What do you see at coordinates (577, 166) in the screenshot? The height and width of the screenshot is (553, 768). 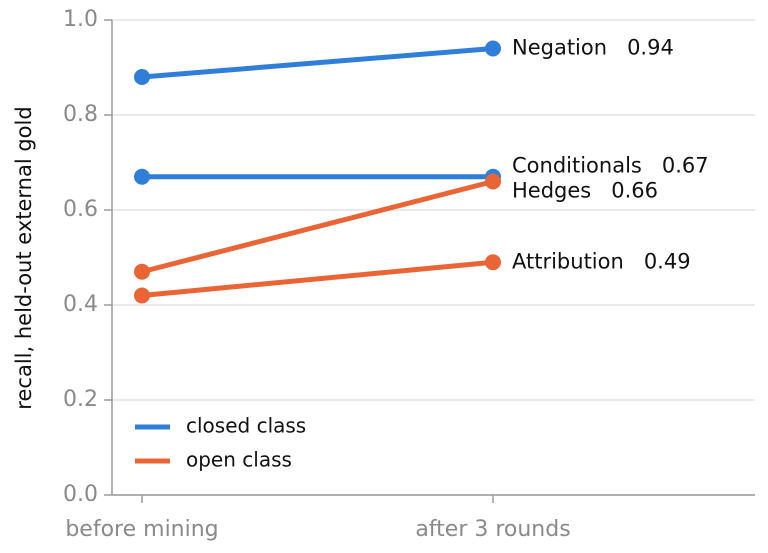 I see `series-name: Conditionals` at bounding box center [577, 166].